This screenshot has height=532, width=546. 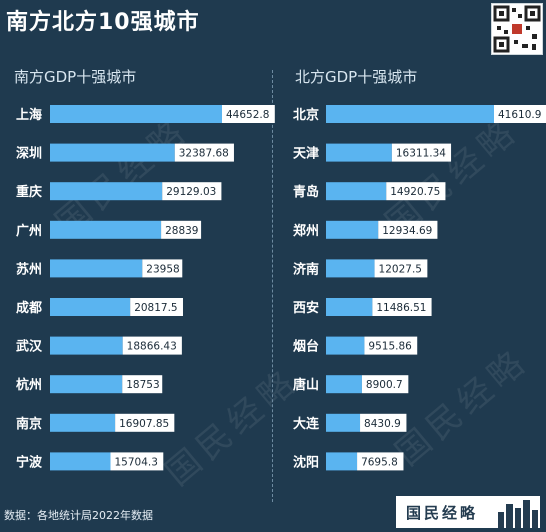 I want to click on south-category-label: 宁波, so click(x=29, y=462).